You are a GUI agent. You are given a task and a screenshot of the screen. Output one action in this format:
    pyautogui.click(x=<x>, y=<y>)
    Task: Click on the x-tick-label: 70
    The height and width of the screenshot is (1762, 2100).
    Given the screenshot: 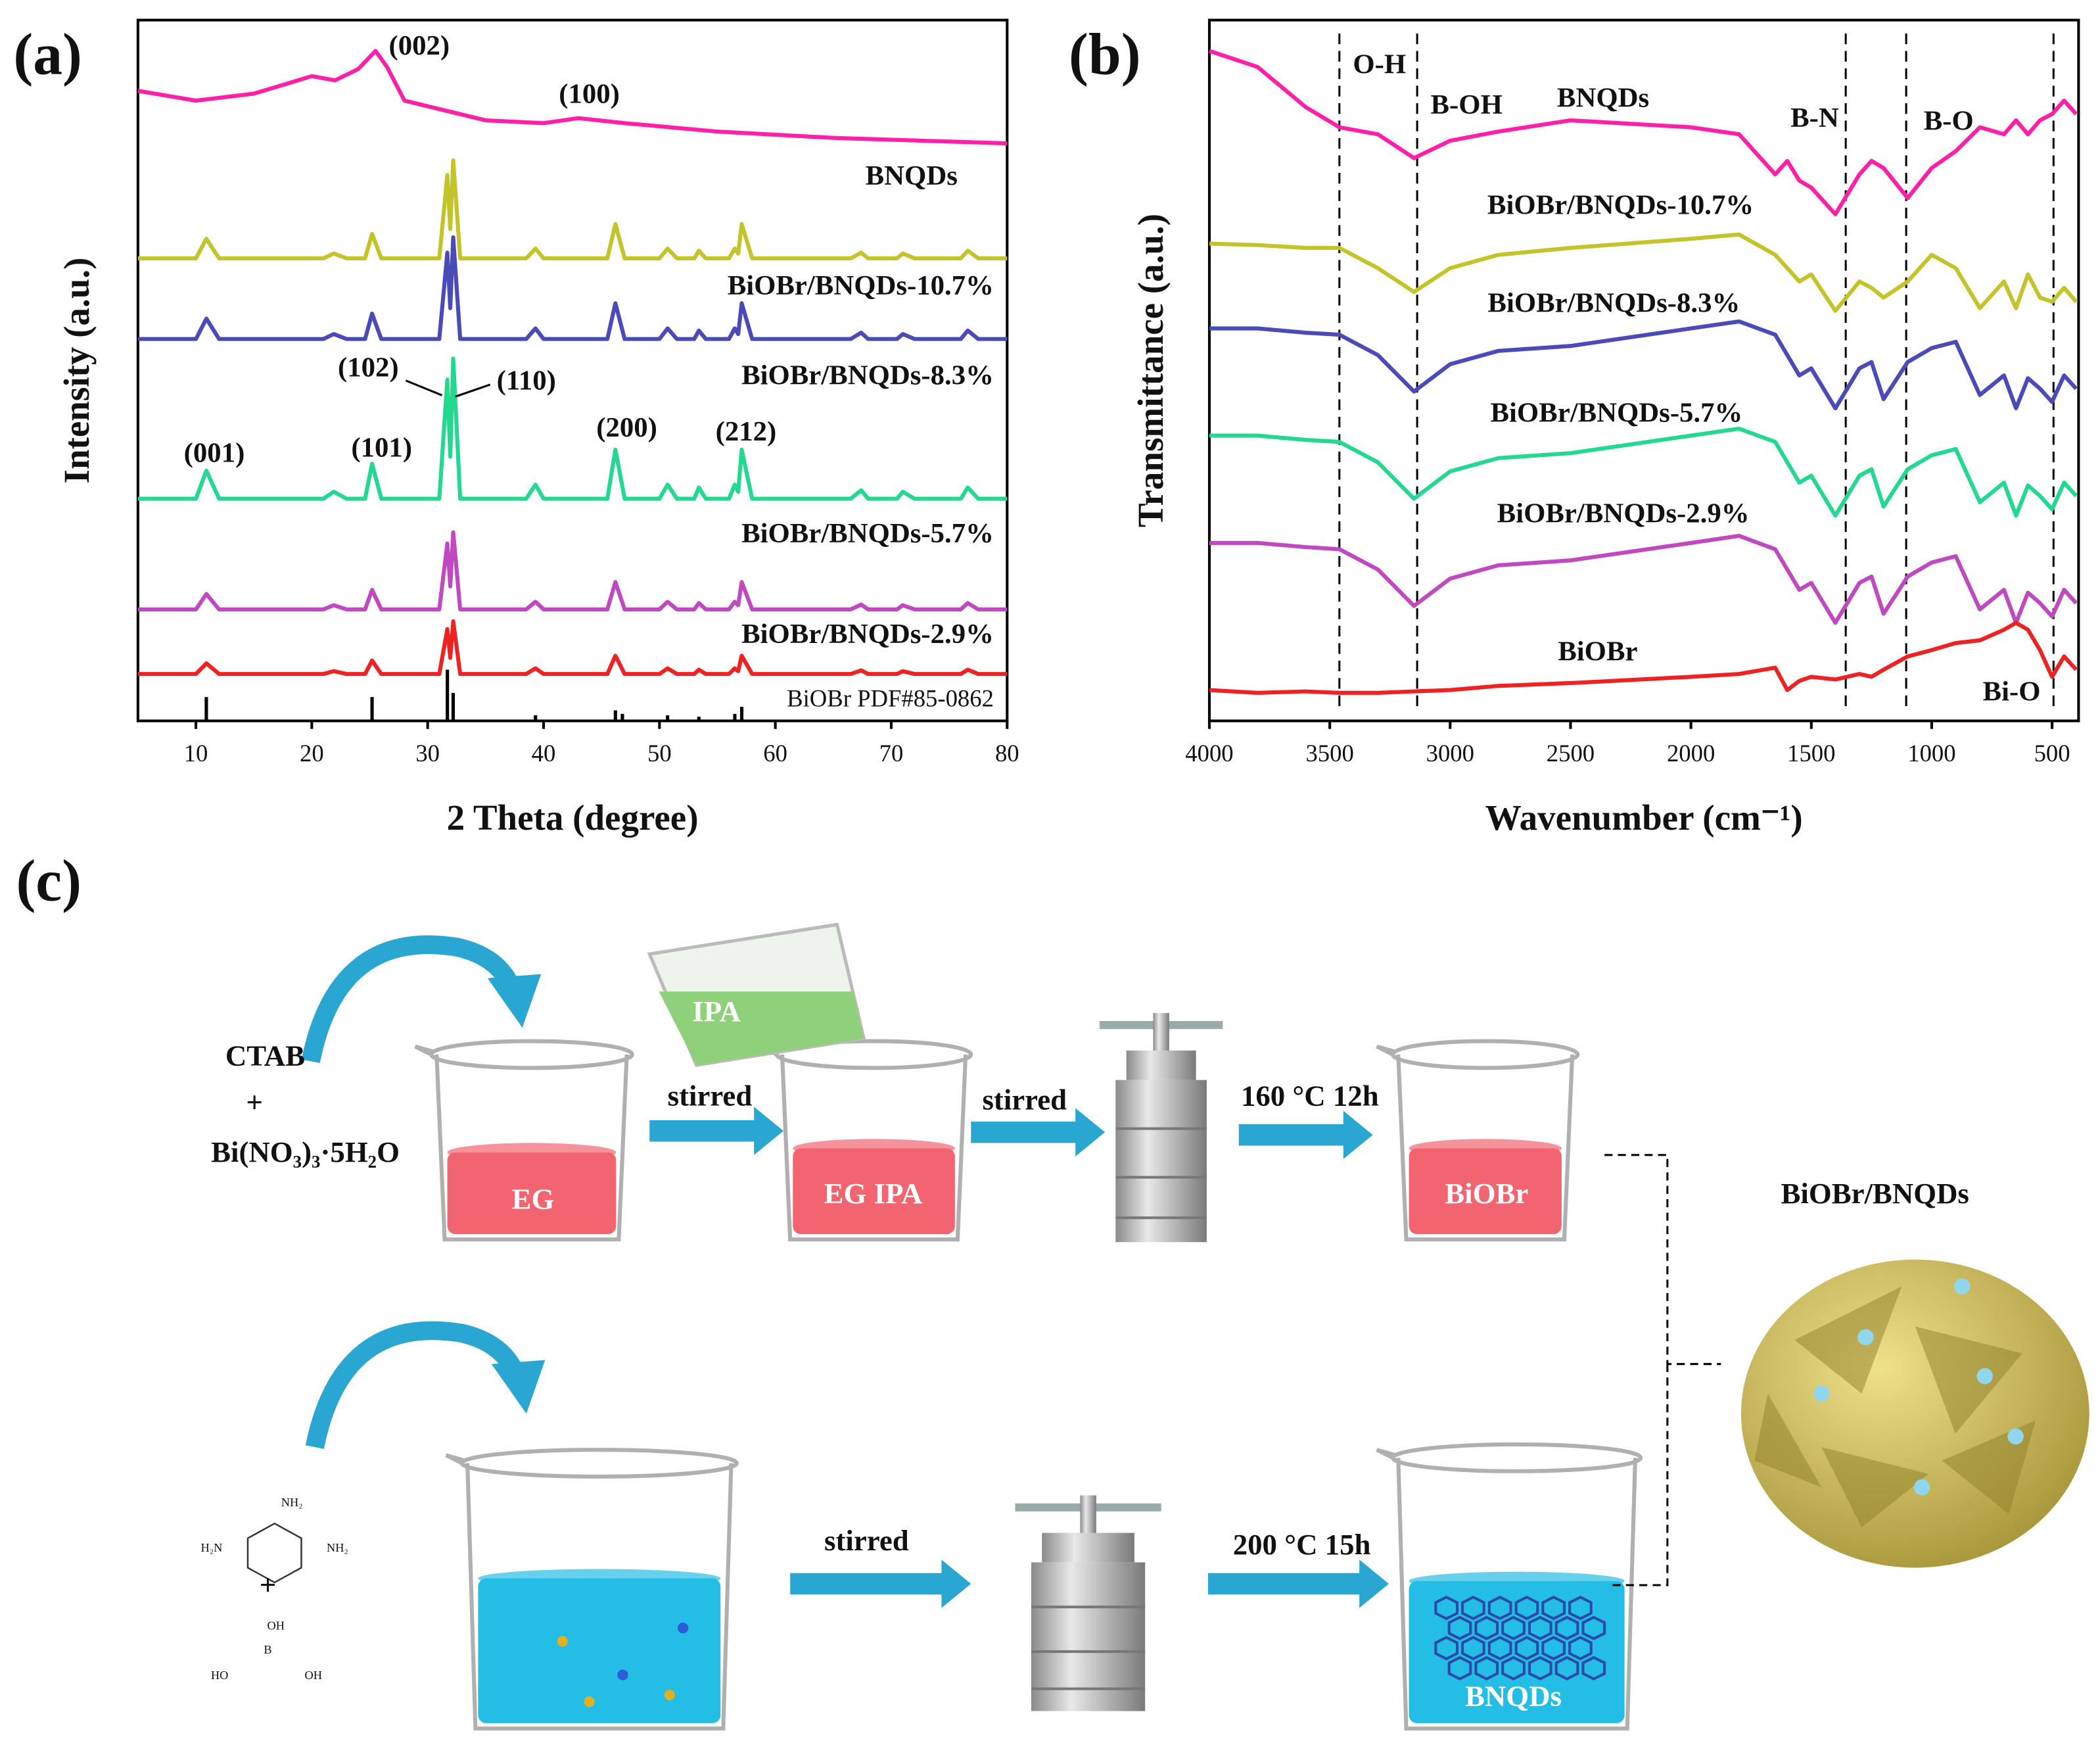 What is the action you would take?
    pyautogui.click(x=891, y=754)
    